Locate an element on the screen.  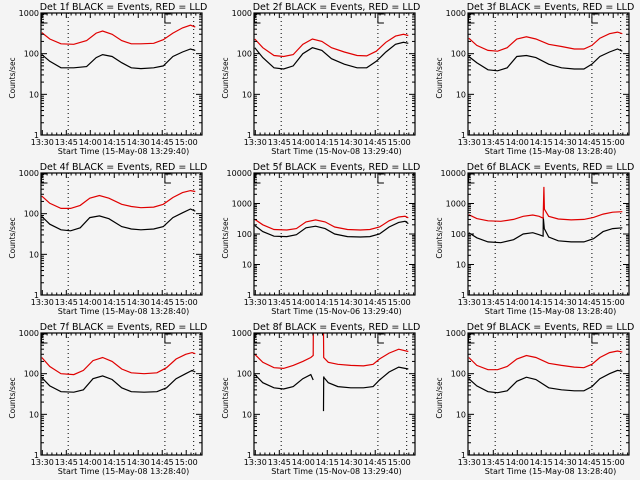
x-axis-label: Start Time (15-Nov-06 13:29:40) is located at coordinates (336, 311).